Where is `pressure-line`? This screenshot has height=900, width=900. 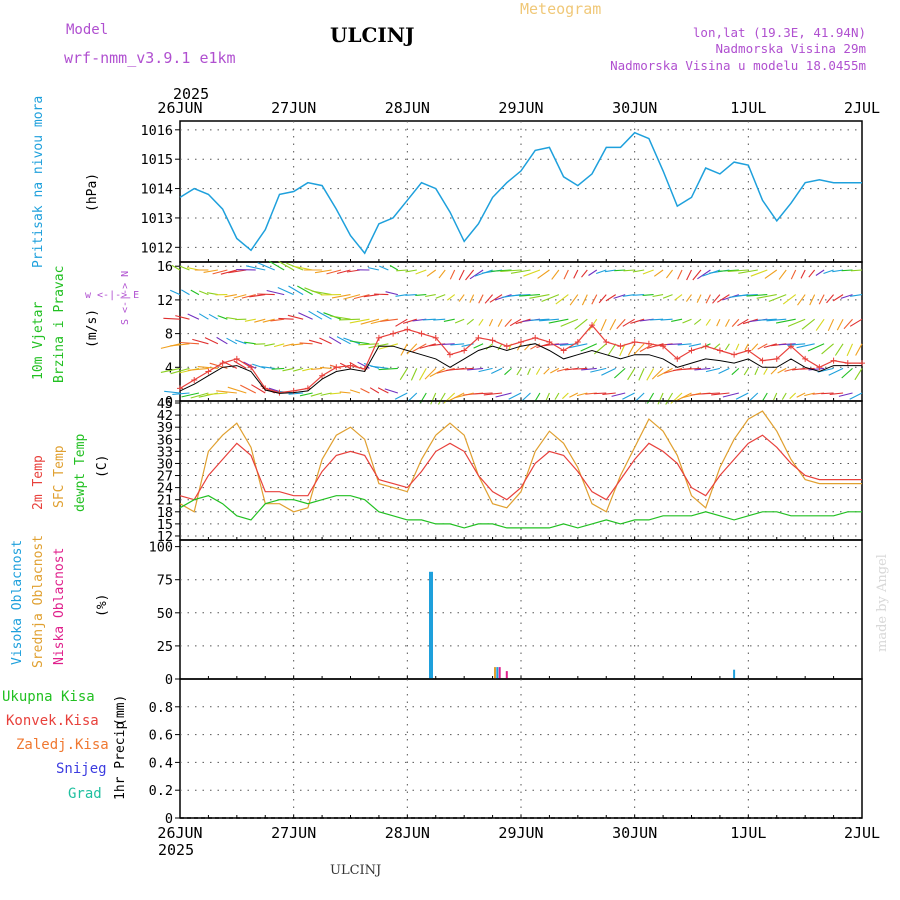
pressure-line is located at coordinates (520, 193).